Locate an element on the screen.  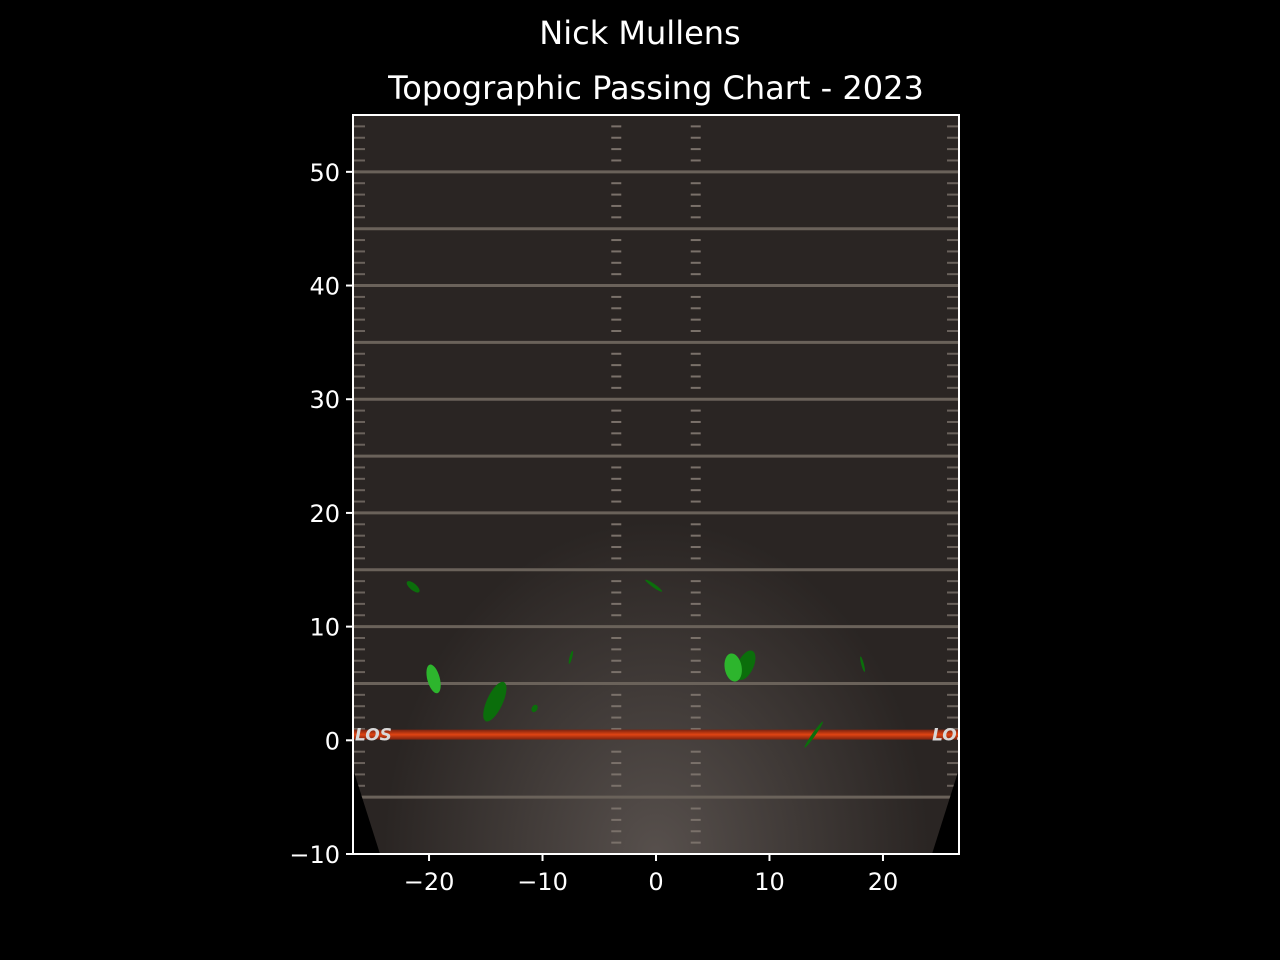
x-tick-label: 10 is located at coordinates (769, 882).